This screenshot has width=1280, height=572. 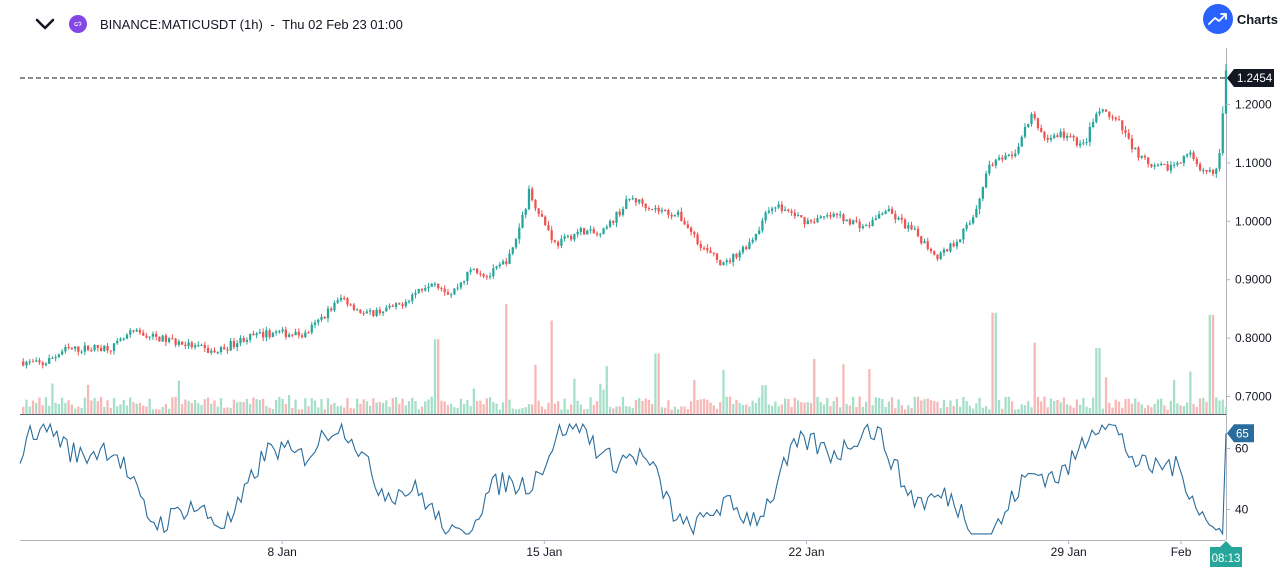 I want to click on trend-up-icon, so click(x=1217, y=19).